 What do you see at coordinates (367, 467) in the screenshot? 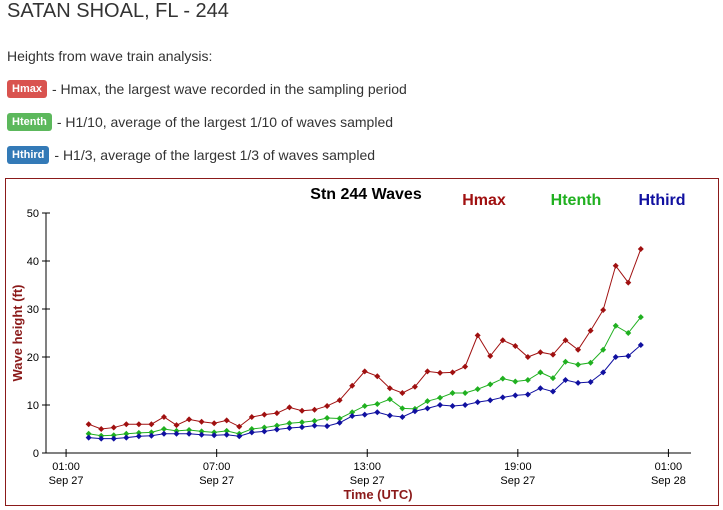
I see `x-tick-label: 13:00` at bounding box center [367, 467].